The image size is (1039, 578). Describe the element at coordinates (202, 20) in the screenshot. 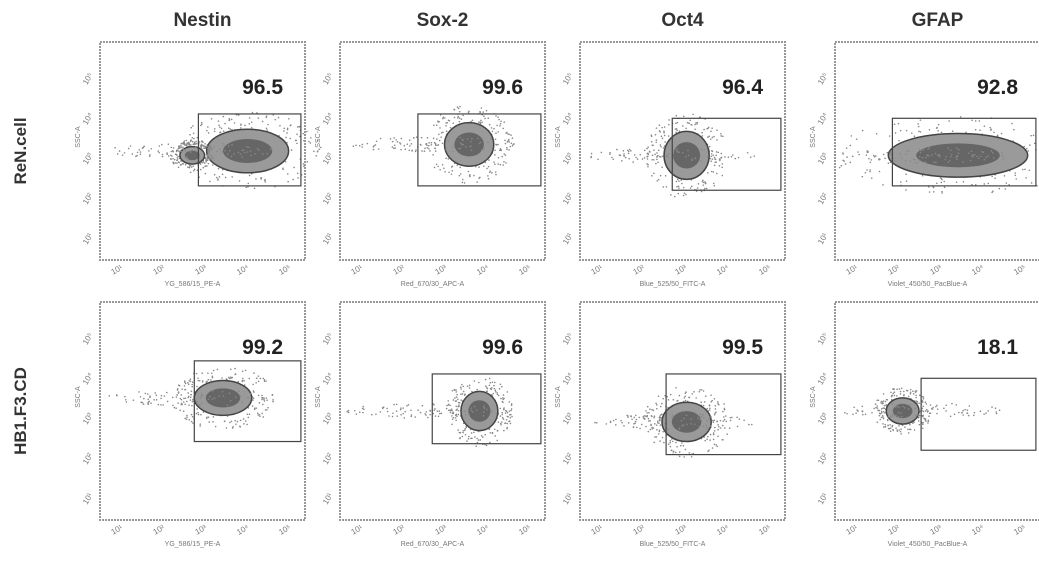

I see `column-header: Nestin` at that location.